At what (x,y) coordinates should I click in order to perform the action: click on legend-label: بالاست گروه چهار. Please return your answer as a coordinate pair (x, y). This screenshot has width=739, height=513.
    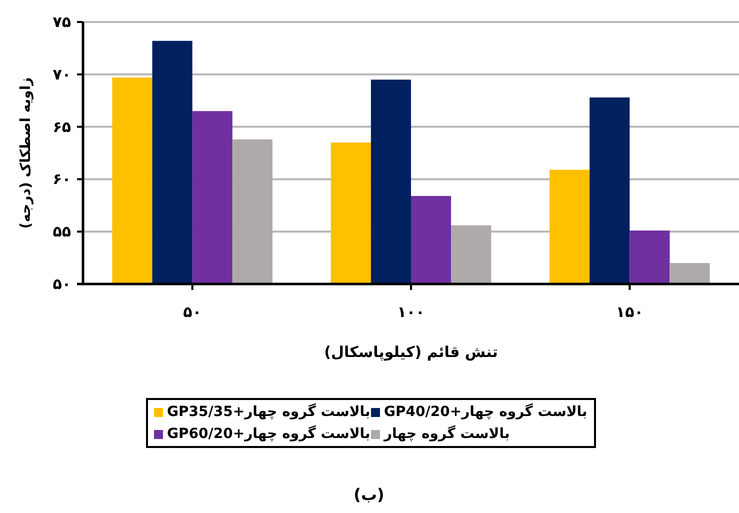
    Looking at the image, I should click on (447, 434).